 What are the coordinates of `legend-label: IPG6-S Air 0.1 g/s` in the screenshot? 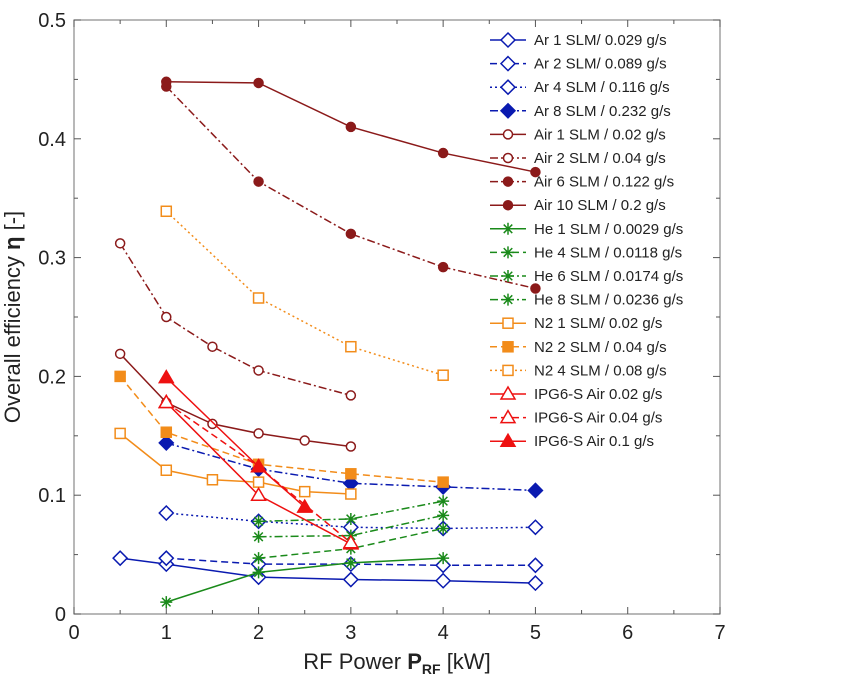 It's located at (594, 441).